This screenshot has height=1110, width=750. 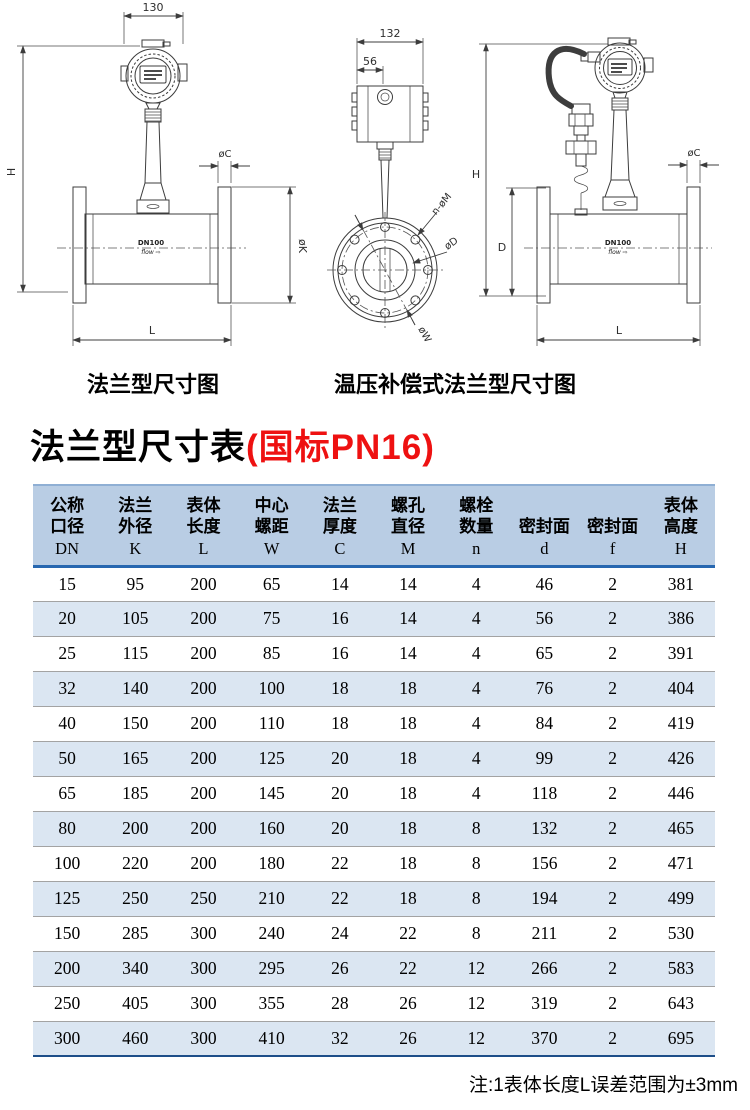 What do you see at coordinates (476, 899) in the screenshot?
I see `table-cell: 8` at bounding box center [476, 899].